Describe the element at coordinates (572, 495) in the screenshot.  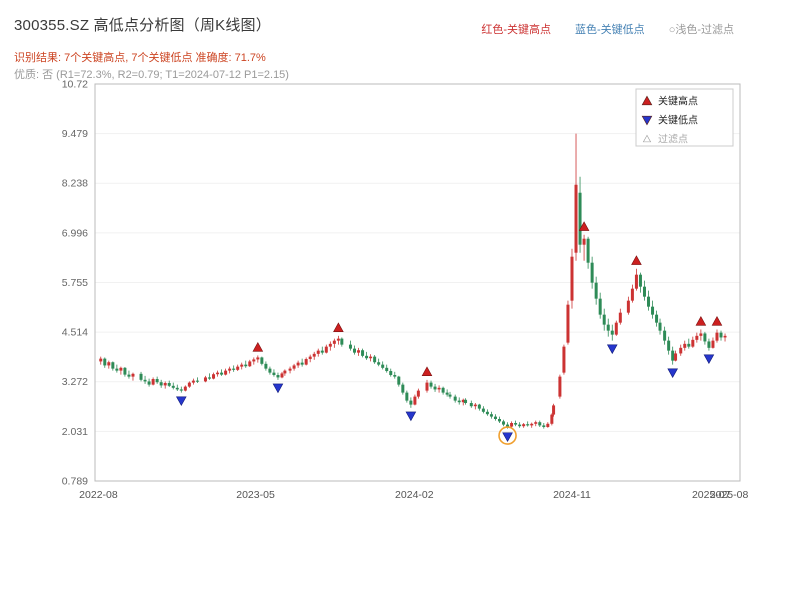
I see `x-tick-label: 2024-11` at that location.